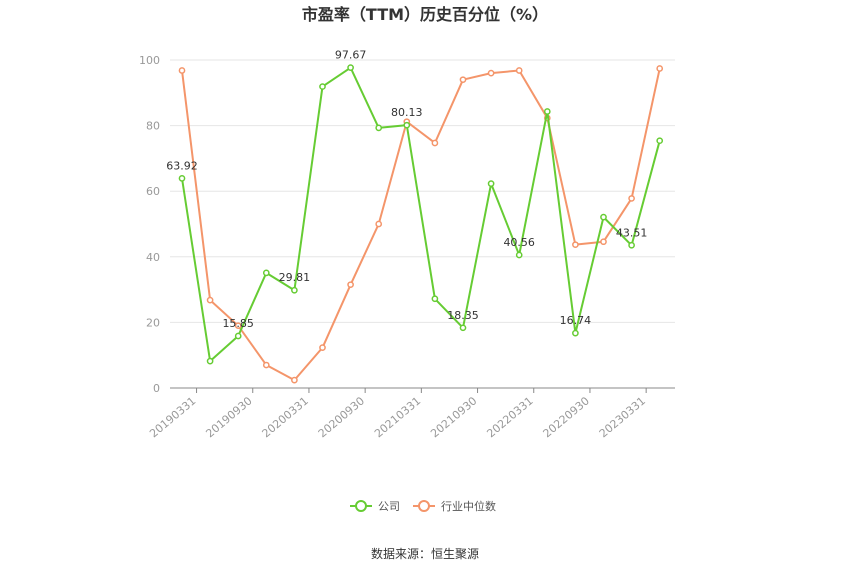 The width and height of the screenshot is (850, 575). I want to click on y-tick-label: 20, so click(153, 322).